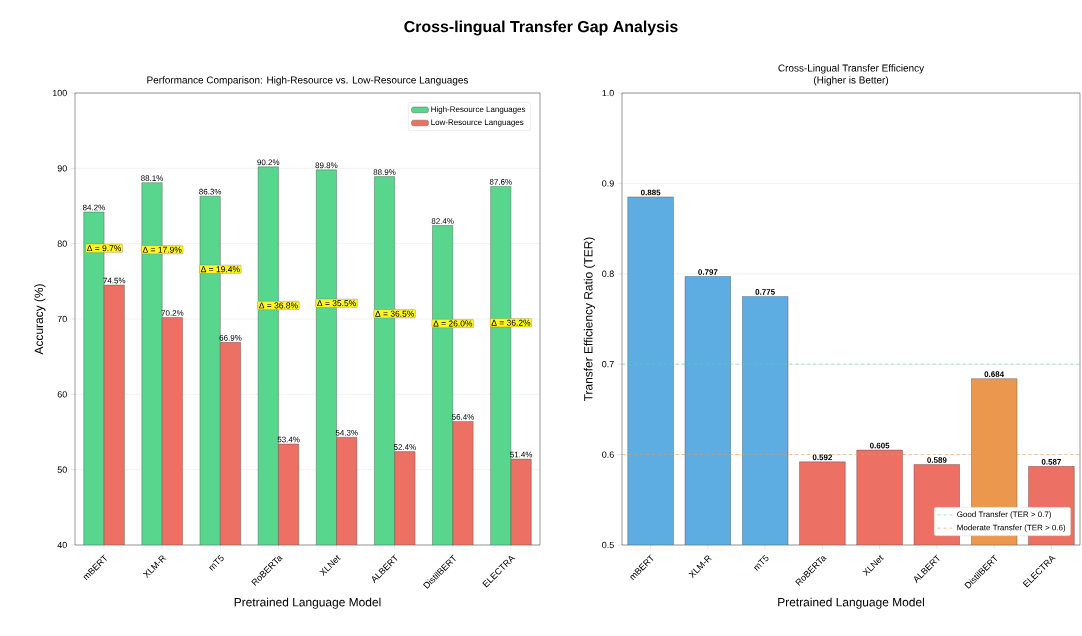 The height and width of the screenshot is (636, 1082). I want to click on annotation: Δ = 19.4%, so click(220, 269).